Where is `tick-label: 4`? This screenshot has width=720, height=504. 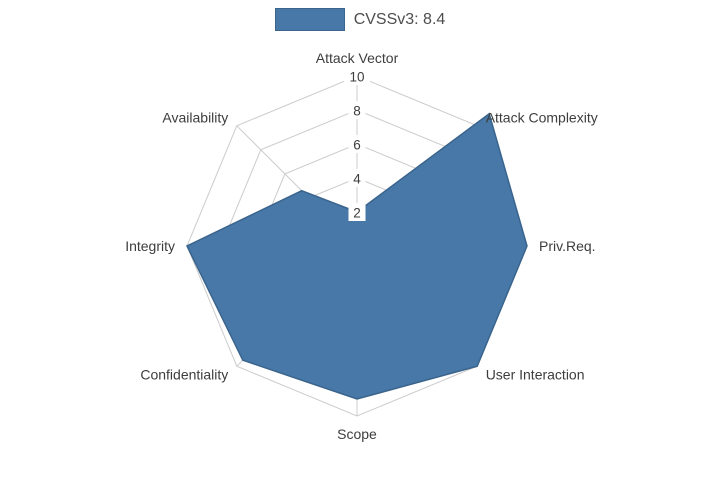
tick-label: 4 is located at coordinates (357, 179).